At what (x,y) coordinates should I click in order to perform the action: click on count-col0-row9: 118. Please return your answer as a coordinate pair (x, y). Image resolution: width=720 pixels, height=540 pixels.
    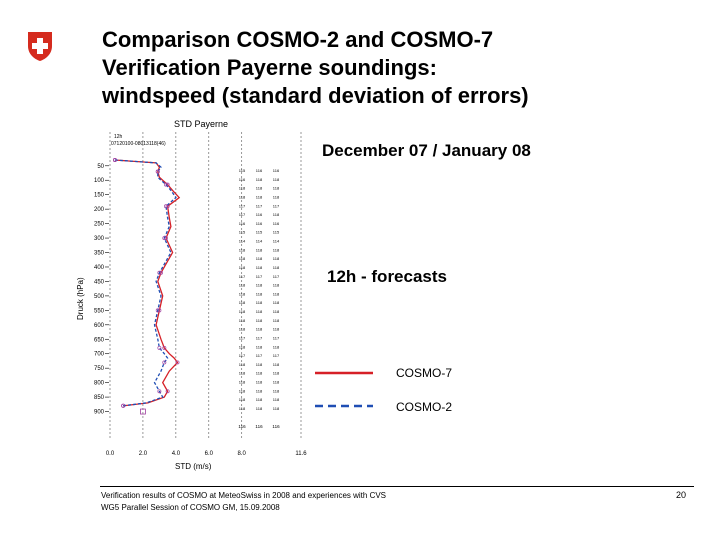
    Looking at the image, I should click on (242, 249).